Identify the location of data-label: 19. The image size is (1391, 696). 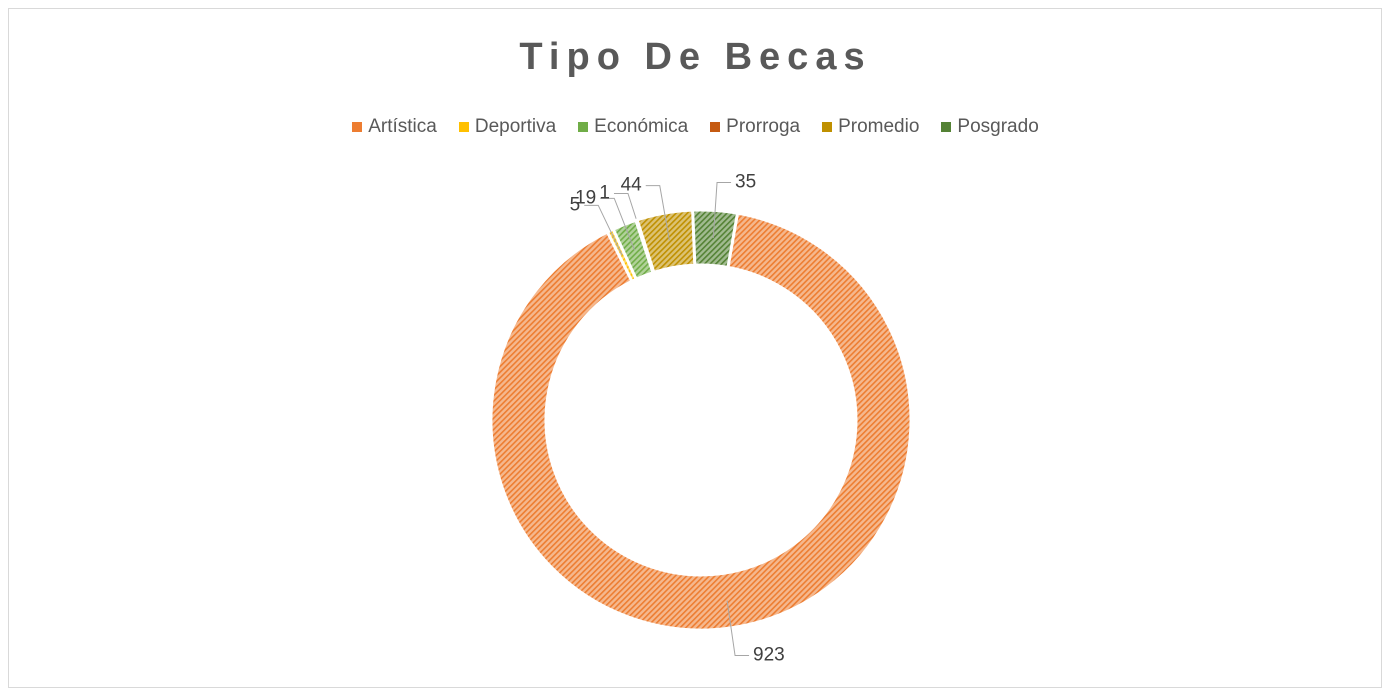
(585, 197).